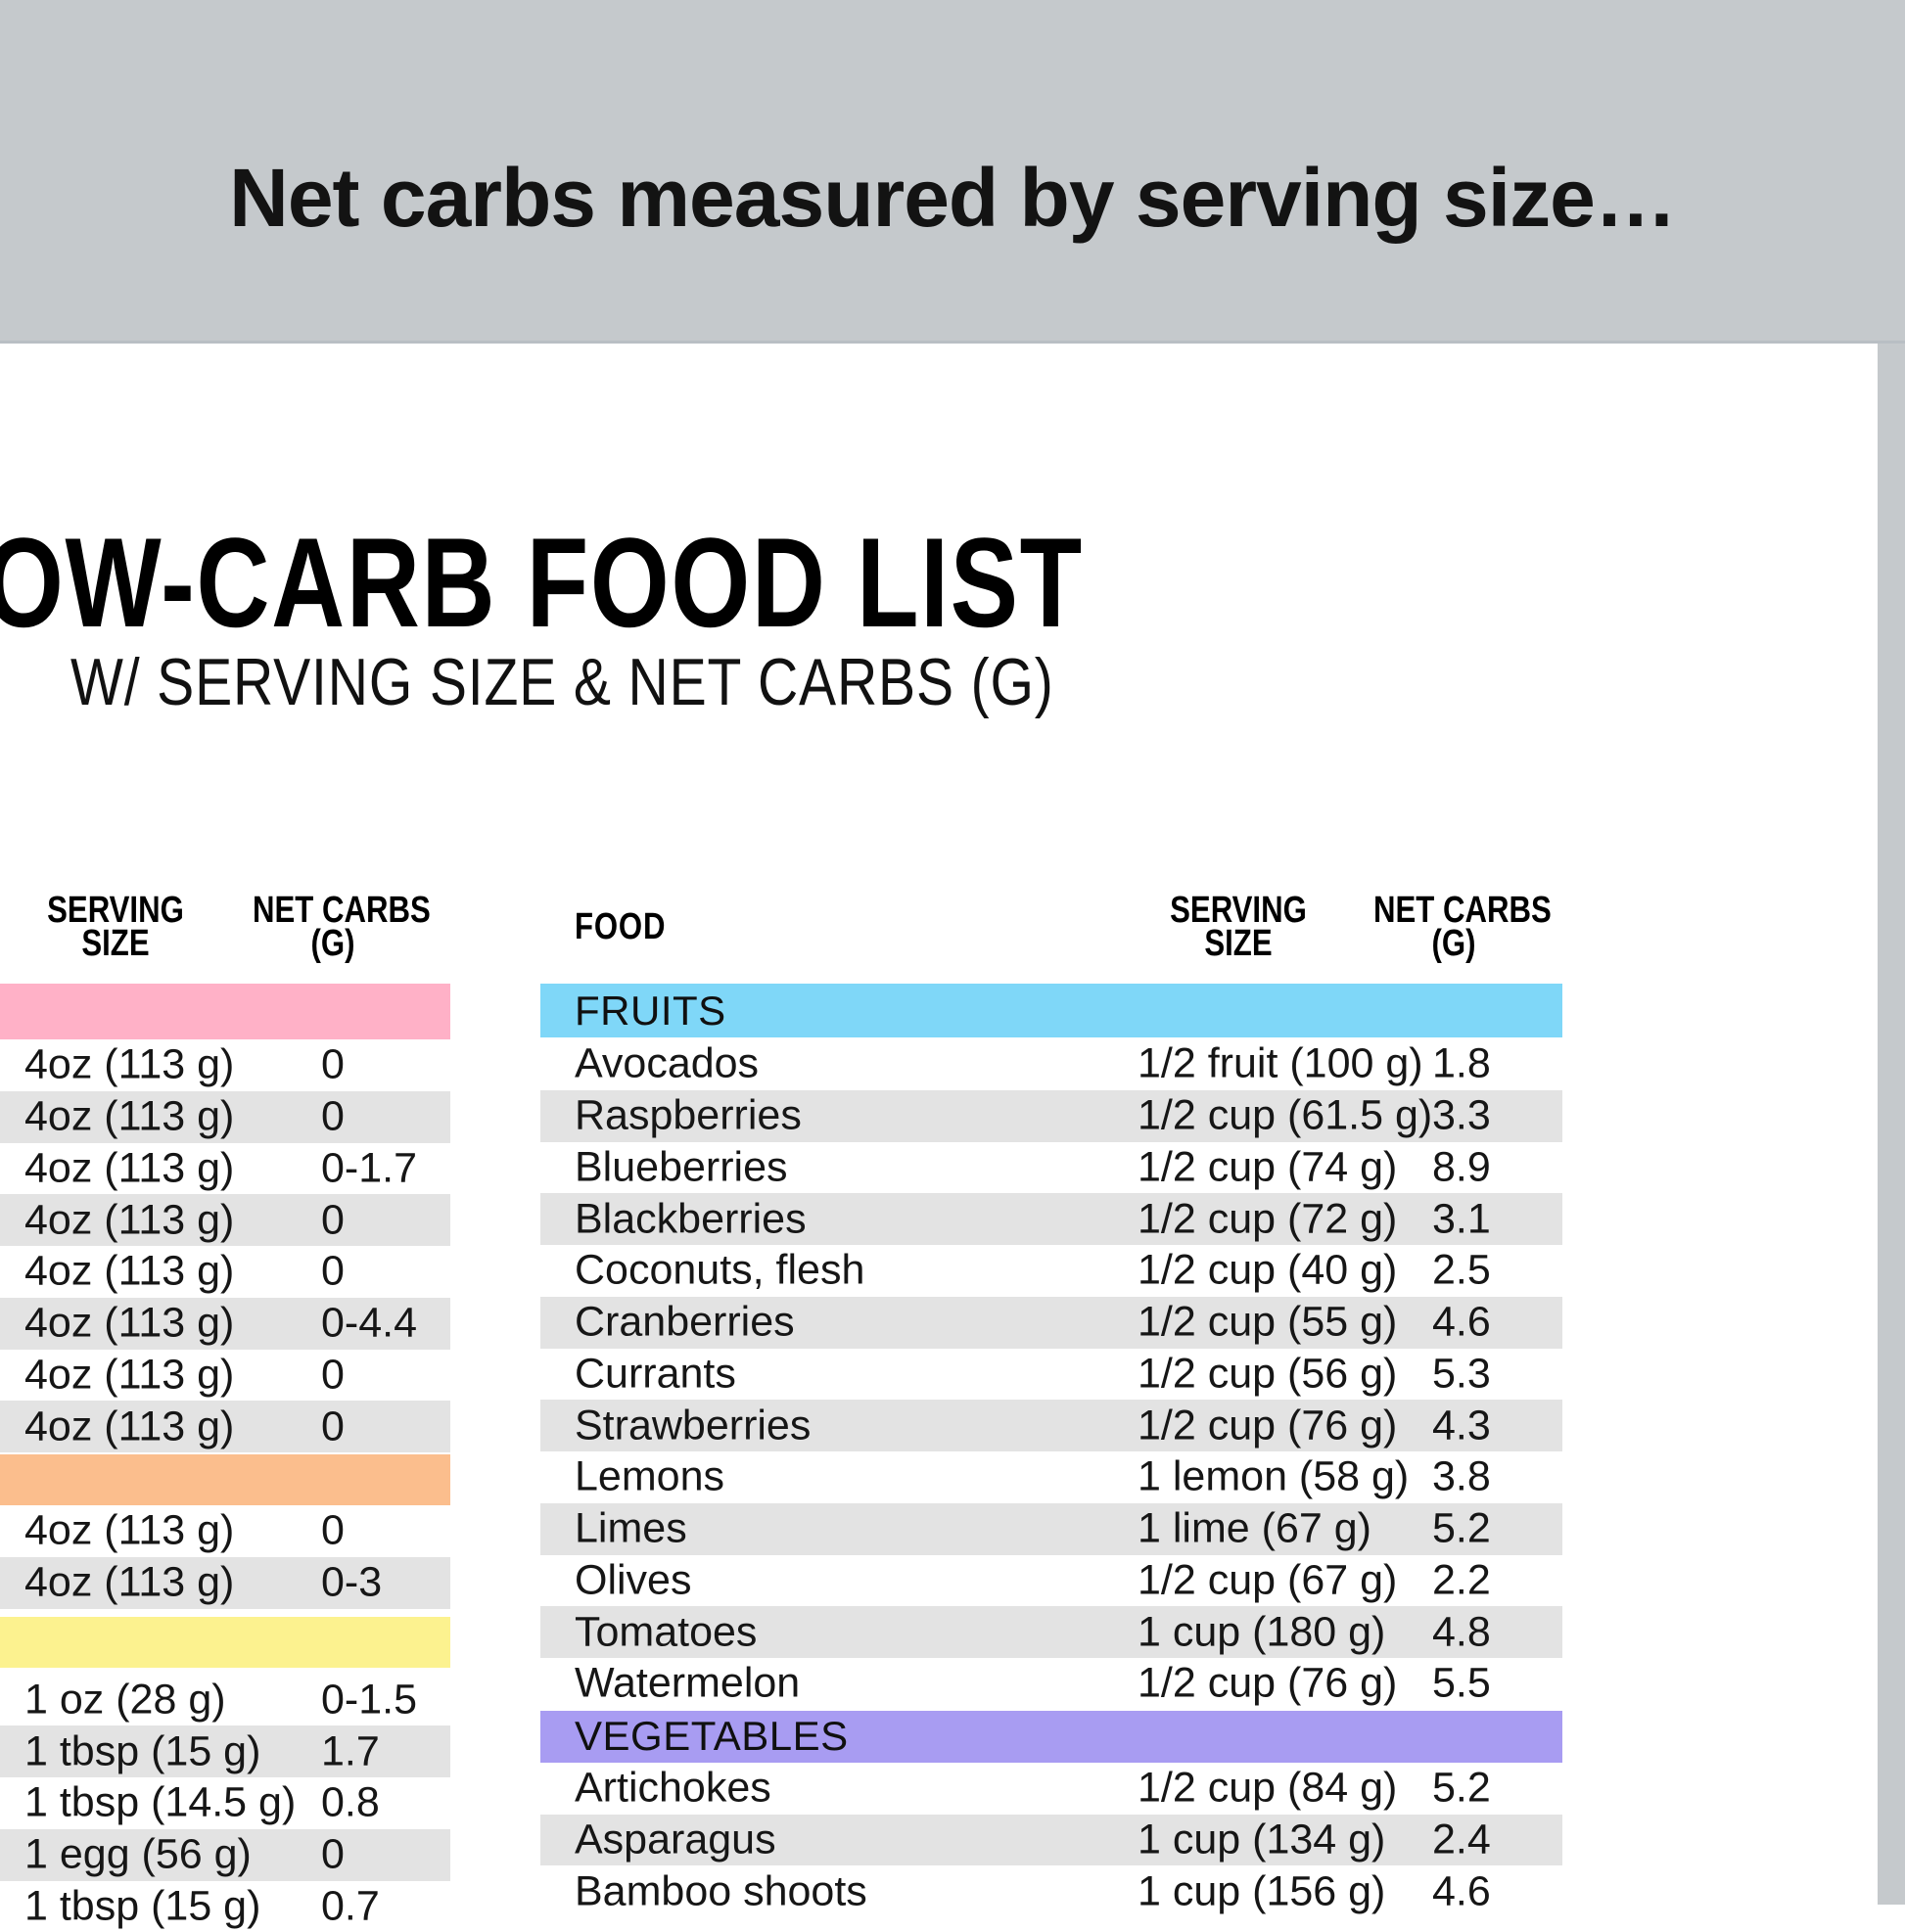 The image size is (1905, 1932). What do you see at coordinates (1273, 1477) in the screenshot?
I see `cell-serving-size: 1 lemon (58 g)` at bounding box center [1273, 1477].